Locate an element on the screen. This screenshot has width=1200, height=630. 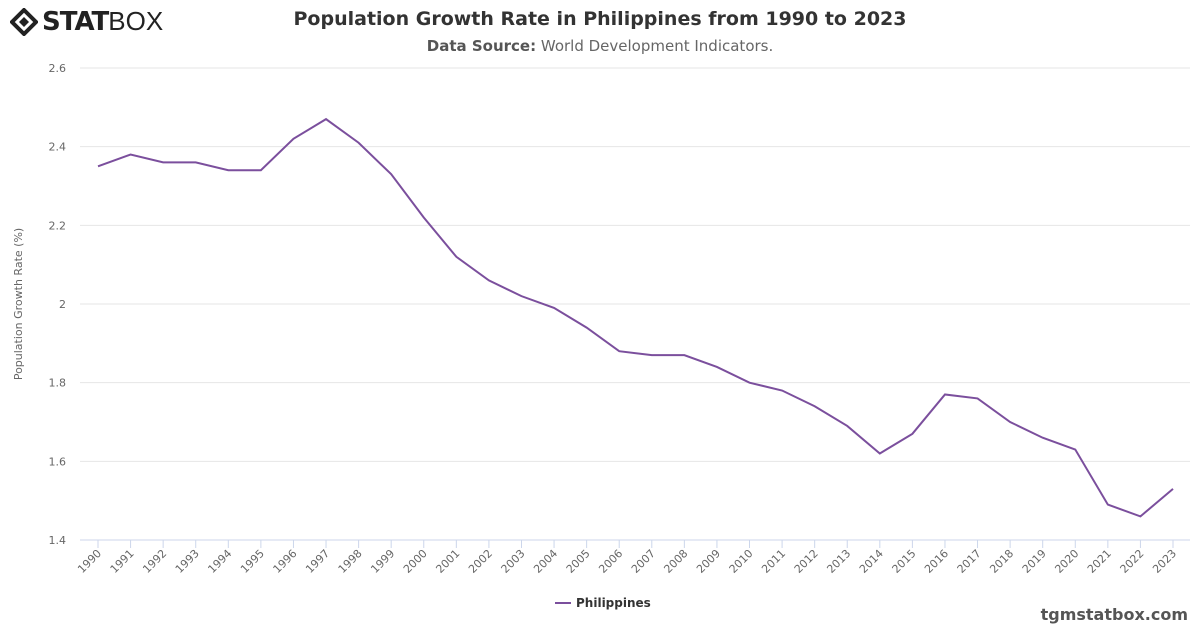
legend-item: Philippines is located at coordinates (613, 603).